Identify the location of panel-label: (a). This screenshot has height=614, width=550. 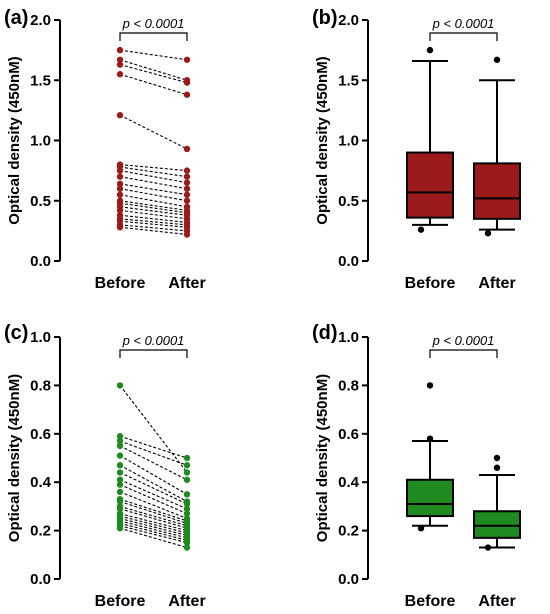
(16, 18).